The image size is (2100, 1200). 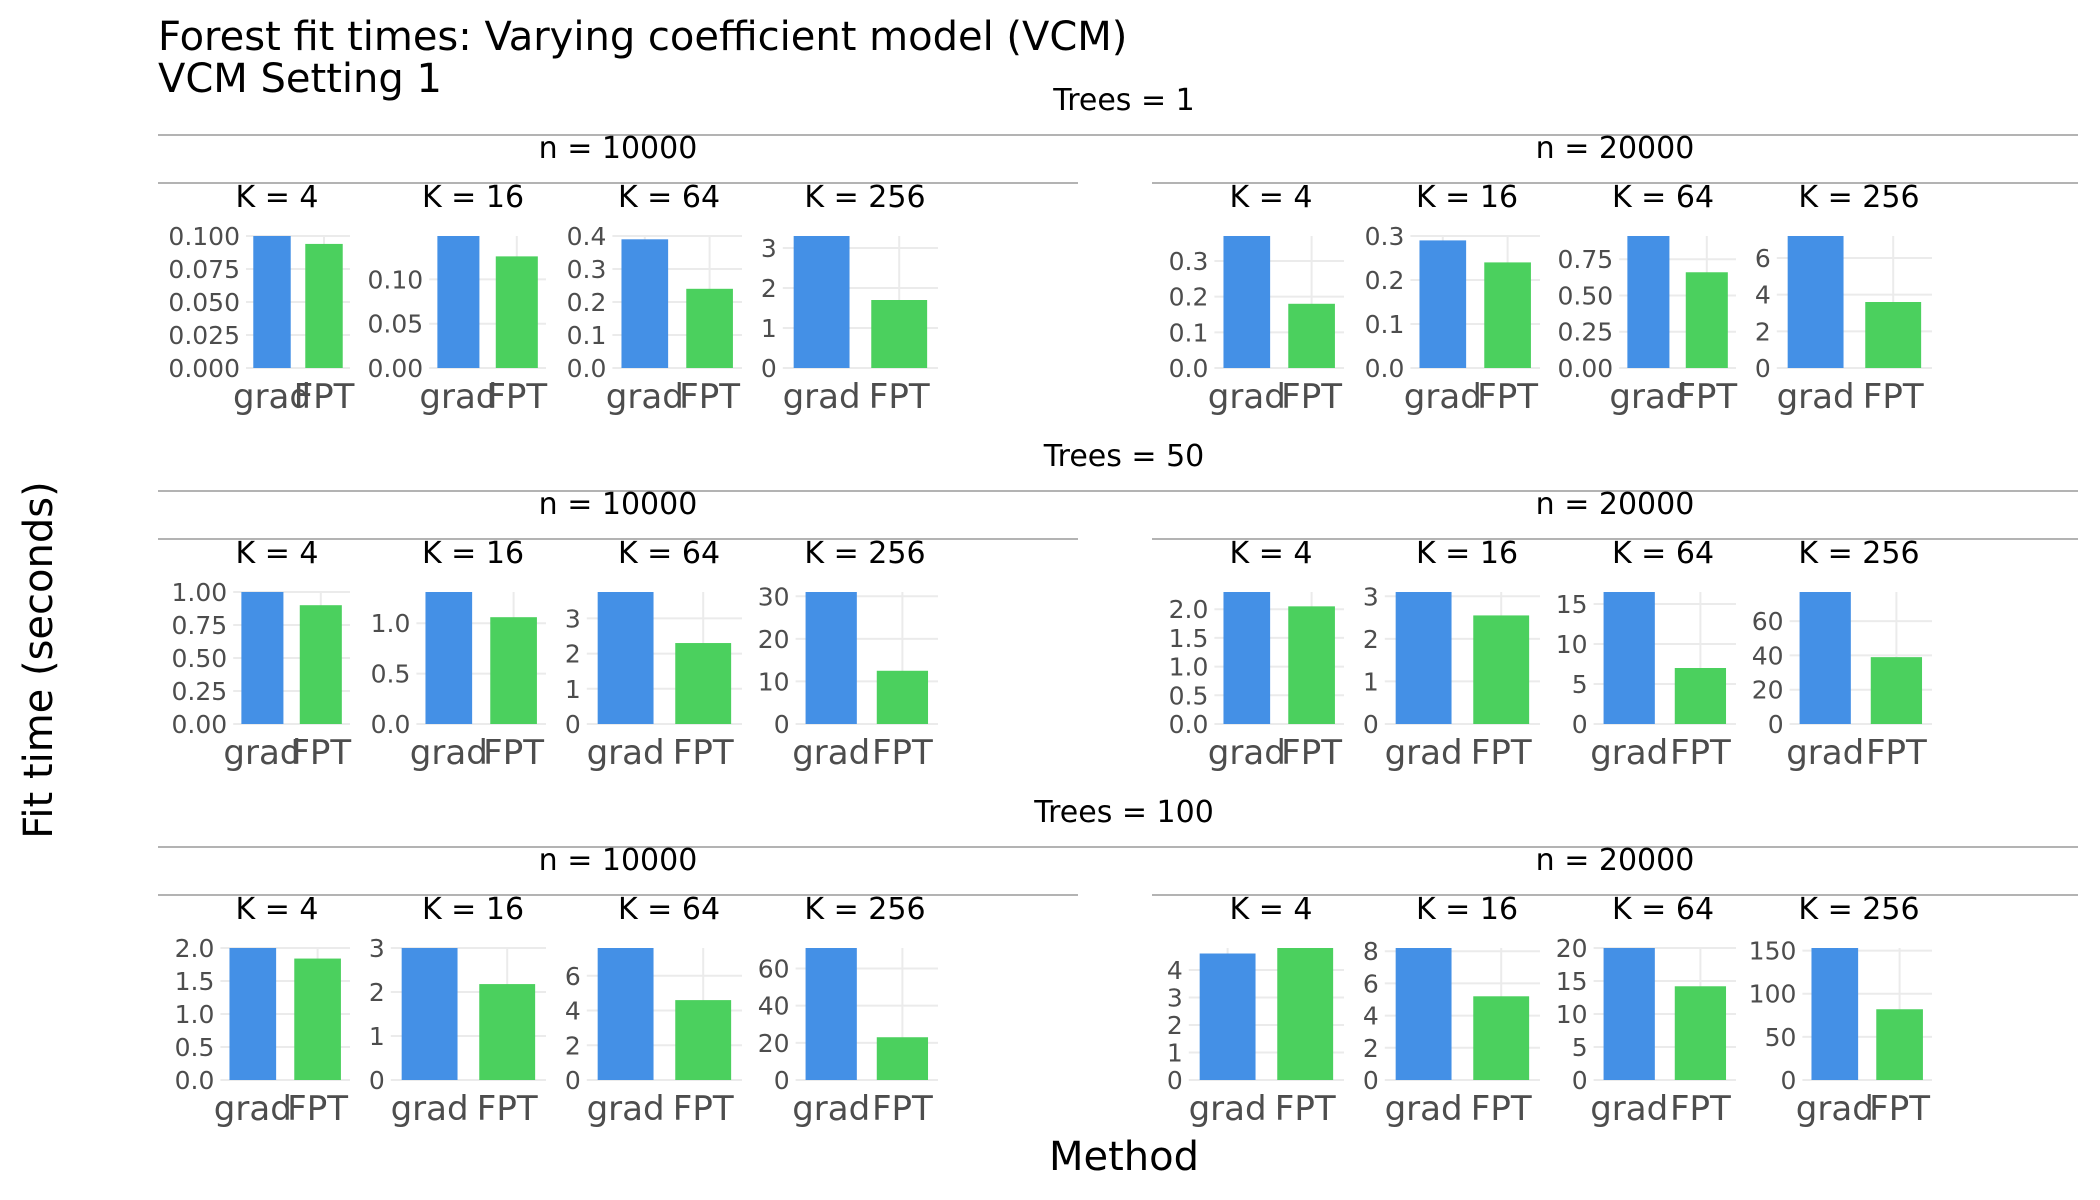 What do you see at coordinates (848, 1010) in the screenshot?
I see `facet-panel: K = 256 0 20 40 60 grad FPT` at bounding box center [848, 1010].